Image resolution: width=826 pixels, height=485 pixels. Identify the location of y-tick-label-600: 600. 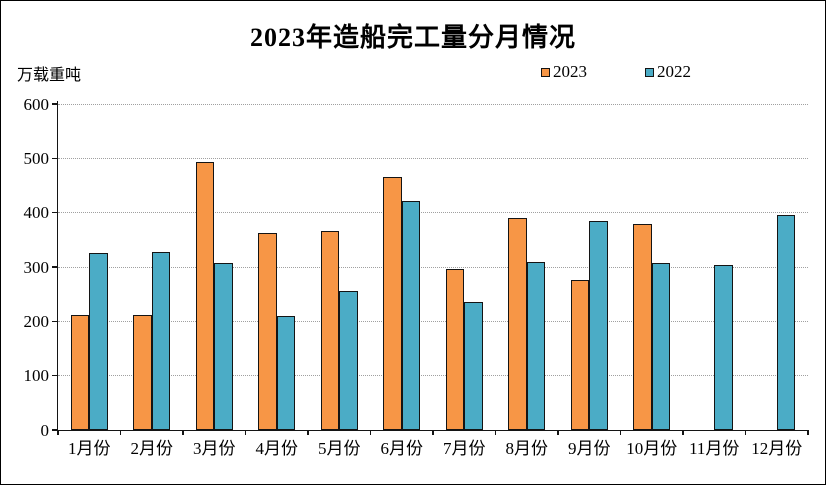
(36, 104).